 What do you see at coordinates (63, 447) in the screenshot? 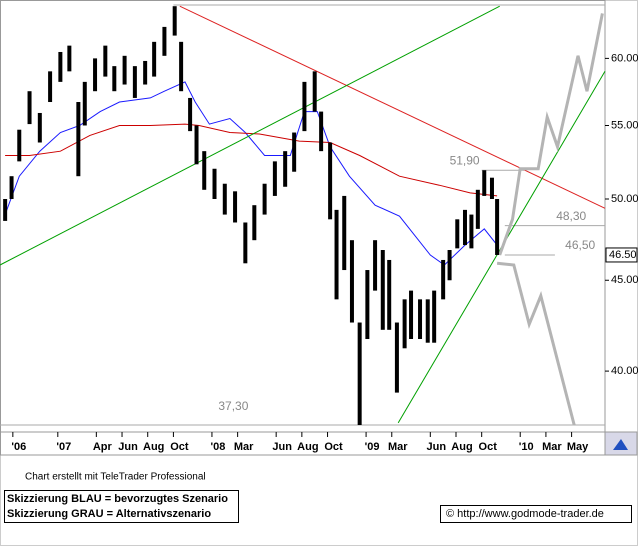
I see `x-tick-label: '07` at bounding box center [63, 447].